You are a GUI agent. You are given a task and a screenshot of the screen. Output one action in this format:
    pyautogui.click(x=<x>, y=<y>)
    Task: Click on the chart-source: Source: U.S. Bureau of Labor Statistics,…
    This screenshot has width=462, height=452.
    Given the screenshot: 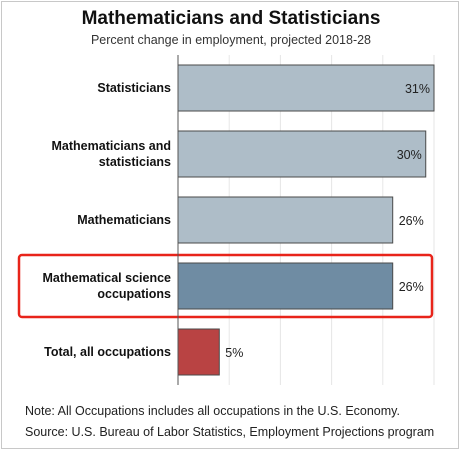 What is the action you would take?
    pyautogui.click(x=230, y=432)
    